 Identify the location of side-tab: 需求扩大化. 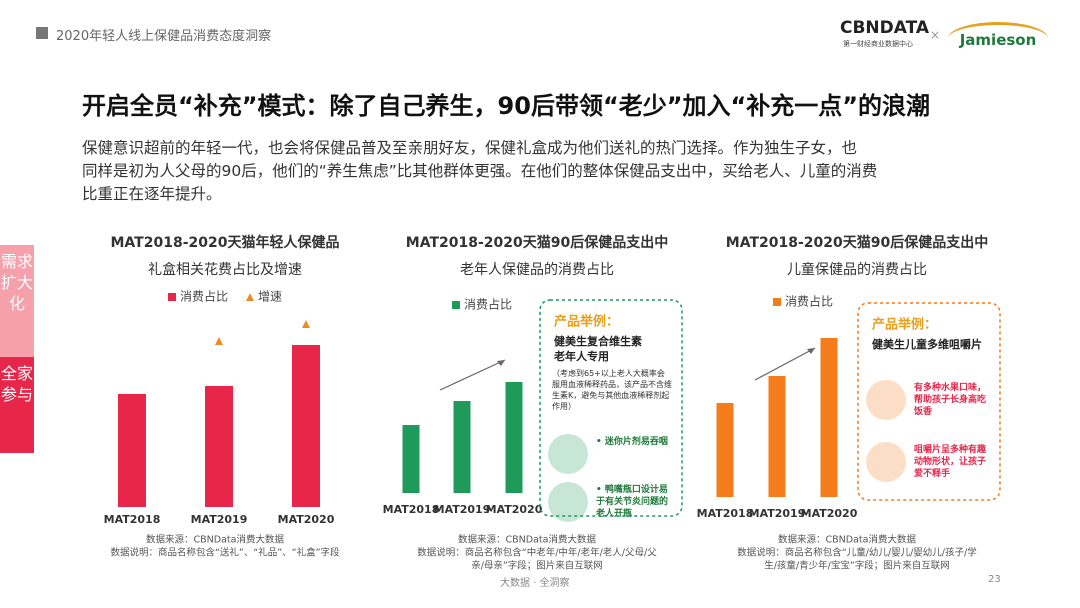
(17, 301).